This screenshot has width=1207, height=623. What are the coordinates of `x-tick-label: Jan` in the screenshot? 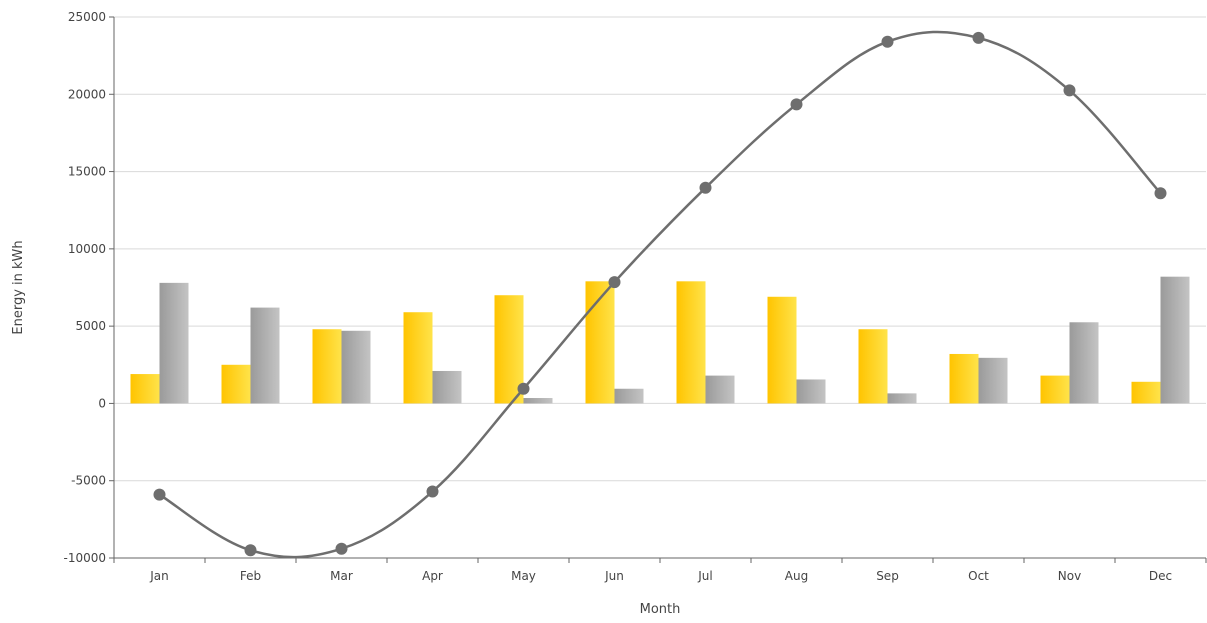 It's located at (159, 576).